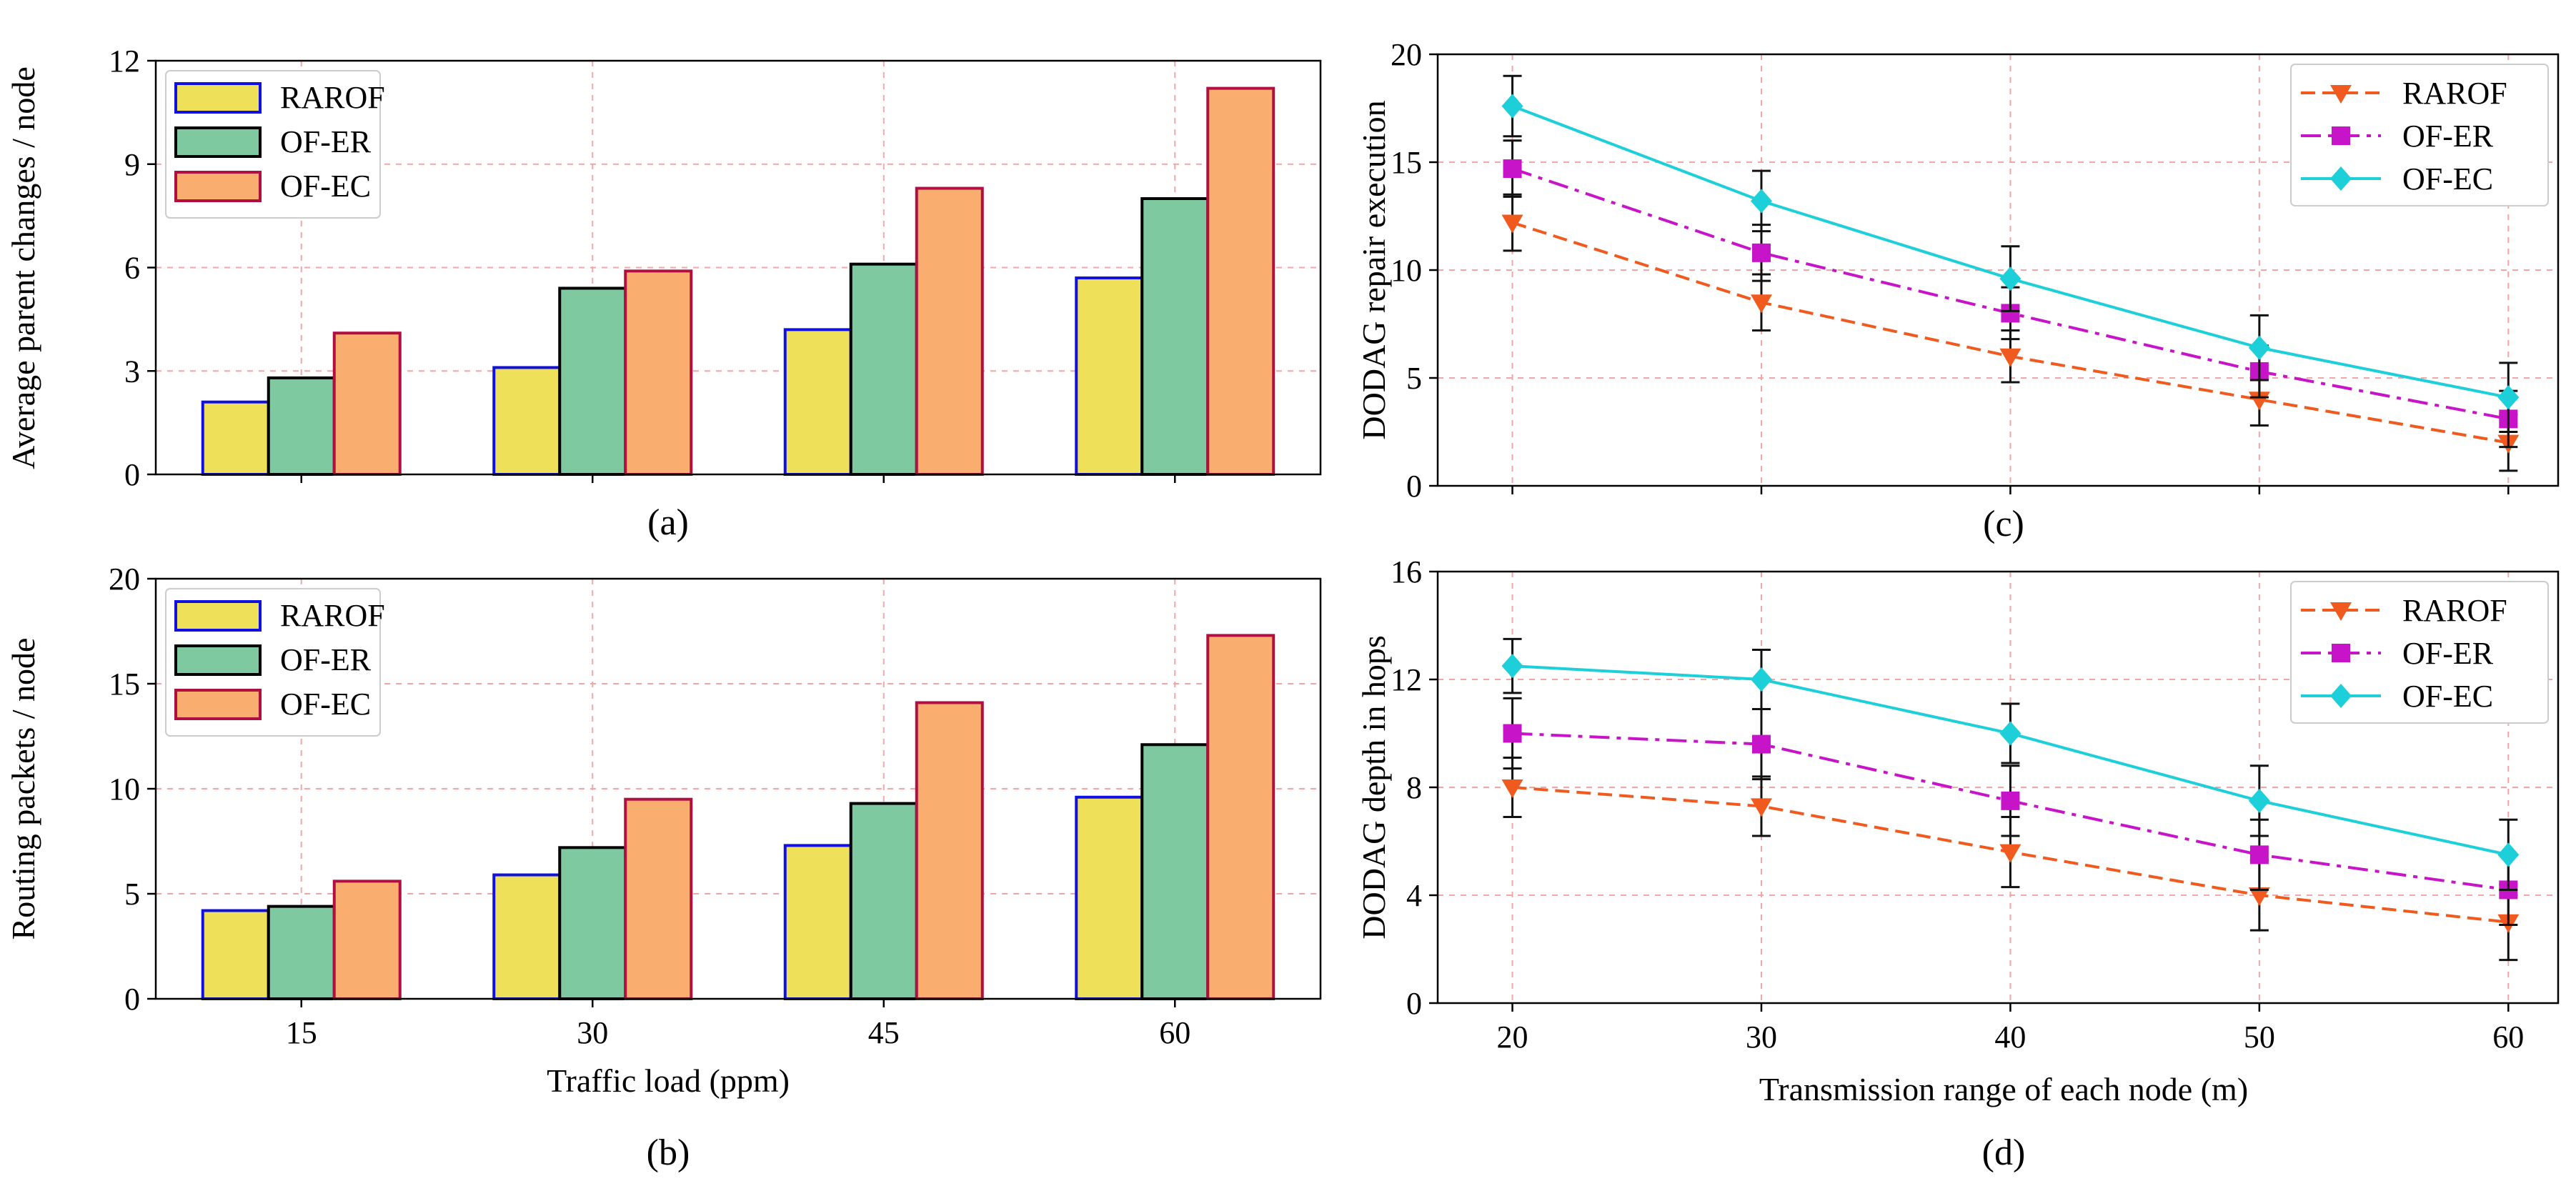  What do you see at coordinates (1406, 679) in the screenshot?
I see `y-tick-label: 12` at bounding box center [1406, 679].